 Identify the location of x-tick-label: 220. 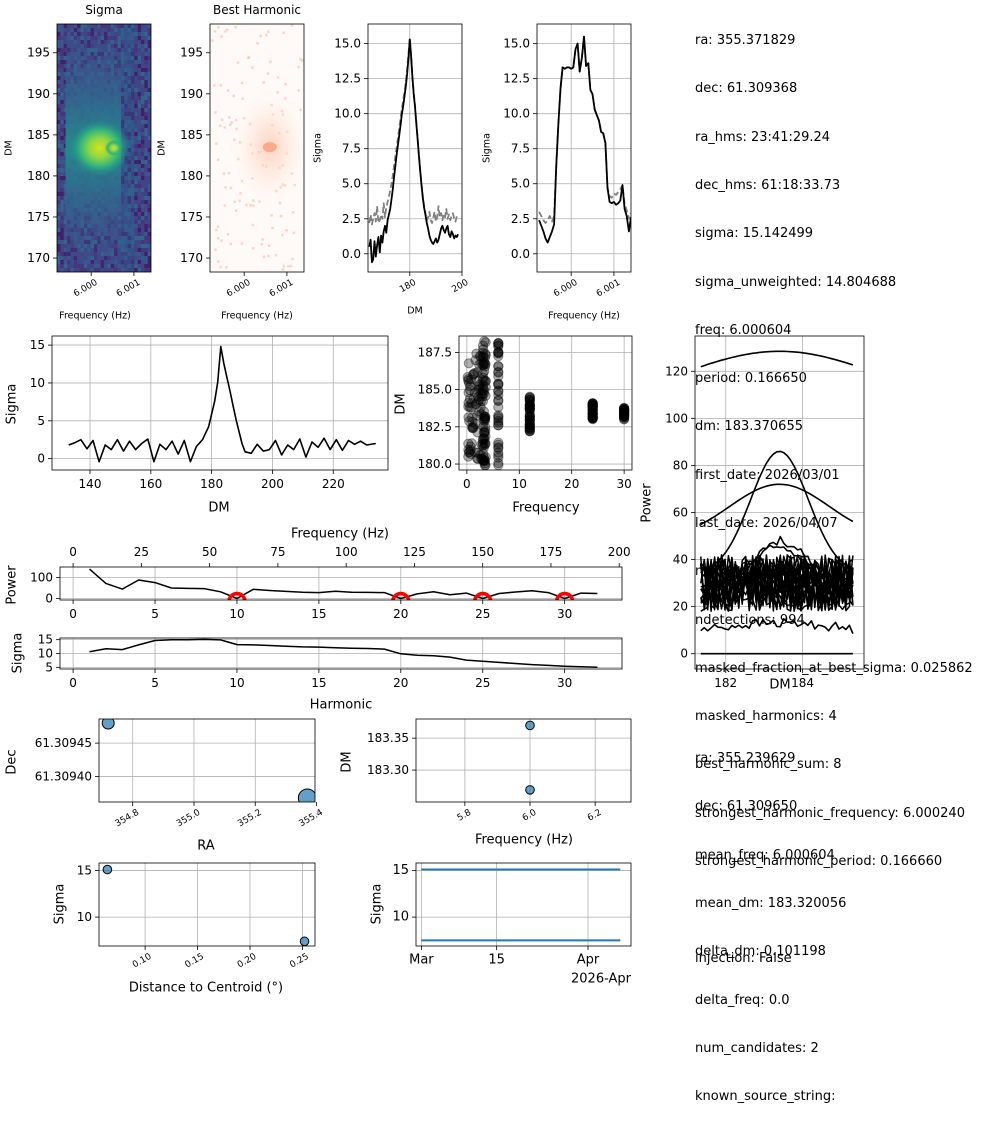
(333, 484).